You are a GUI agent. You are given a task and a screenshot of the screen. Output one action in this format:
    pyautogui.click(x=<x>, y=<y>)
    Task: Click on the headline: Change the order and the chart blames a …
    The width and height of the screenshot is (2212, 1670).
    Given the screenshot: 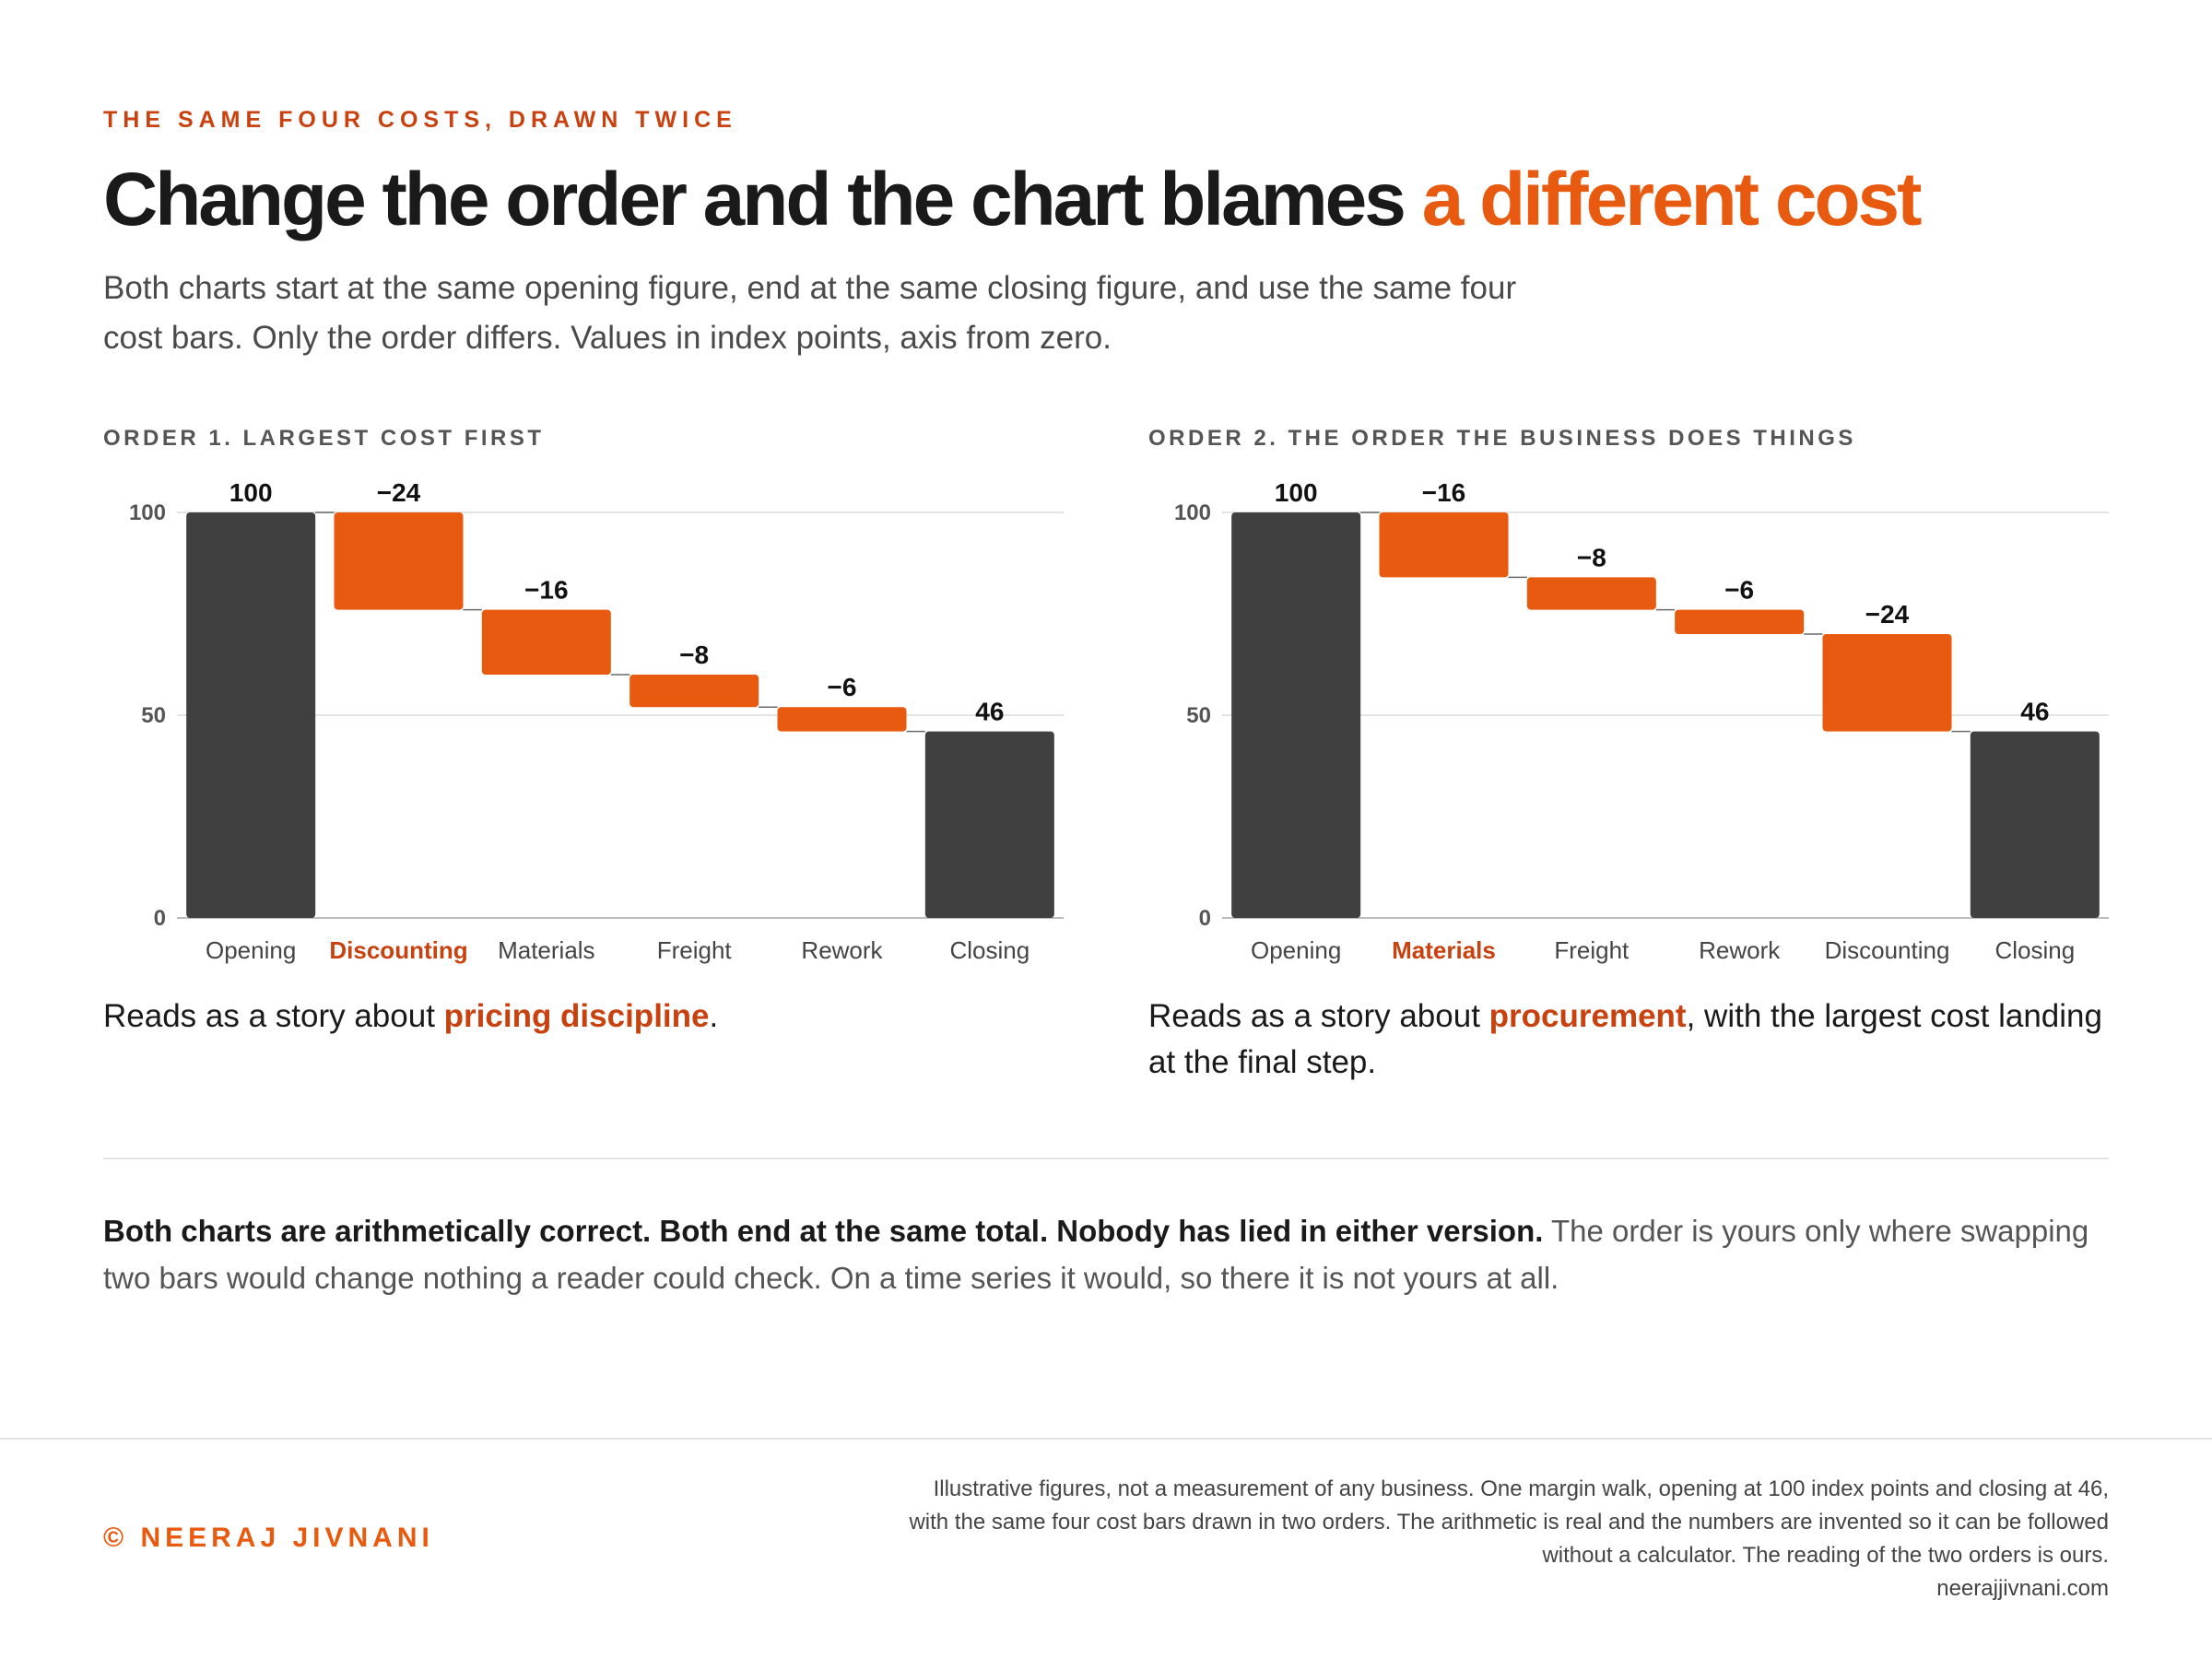 What is the action you would take?
    pyautogui.click(x=1013, y=200)
    